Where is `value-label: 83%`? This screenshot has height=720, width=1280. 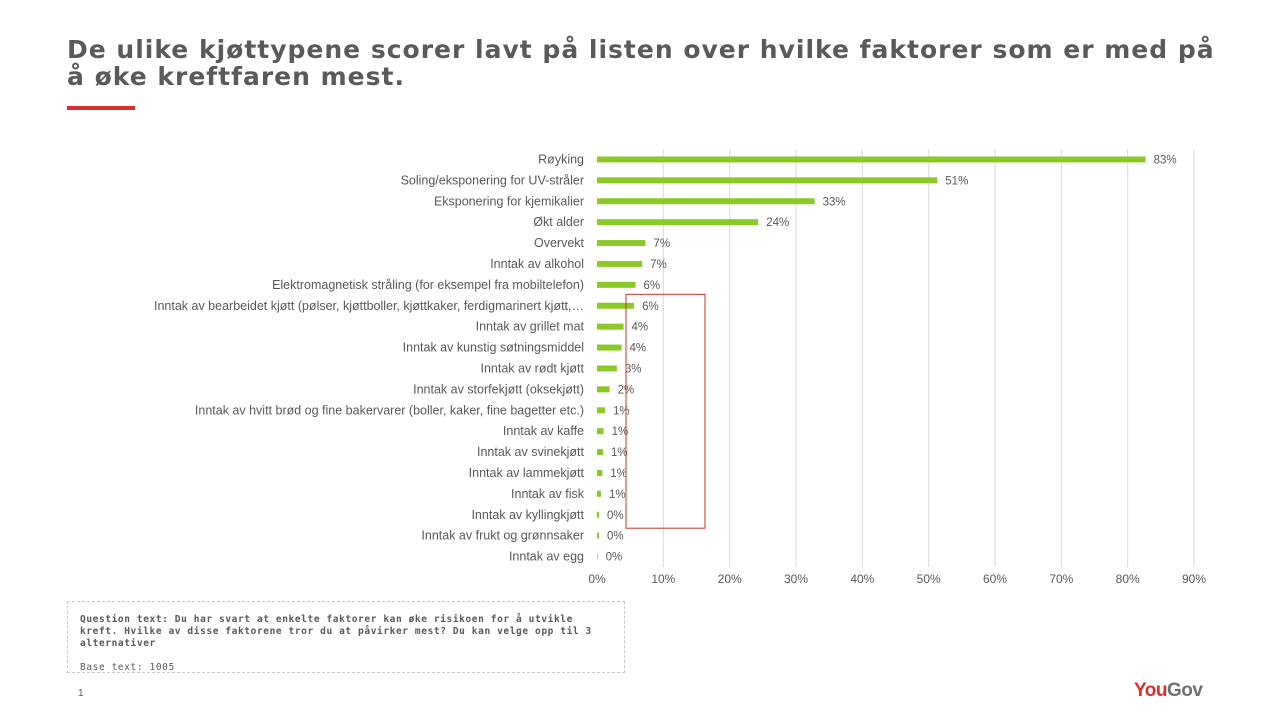 value-label: 83% is located at coordinates (1165, 160).